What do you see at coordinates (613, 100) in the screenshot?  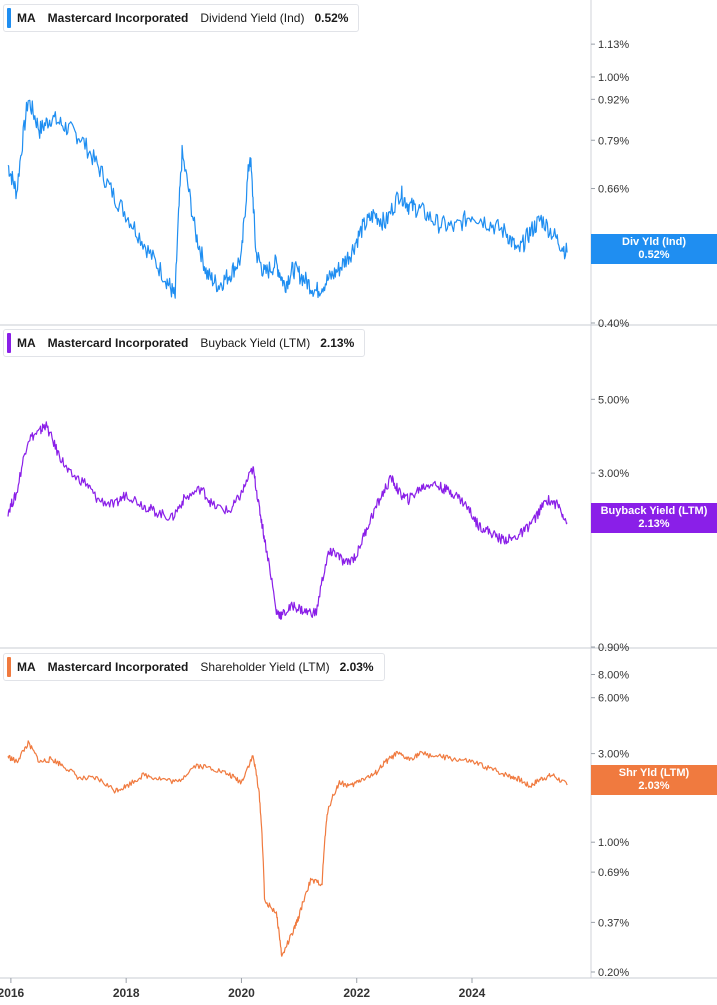 I see `y-tick-label: 0.92%` at bounding box center [613, 100].